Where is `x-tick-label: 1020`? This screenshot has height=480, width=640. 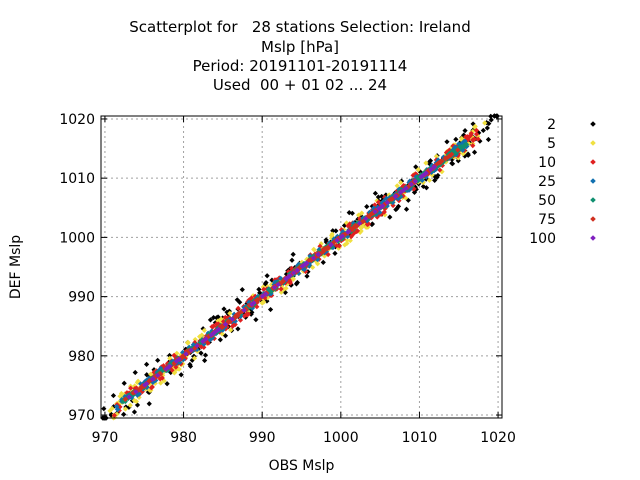 x-tick-label: 1020 is located at coordinates (498, 438).